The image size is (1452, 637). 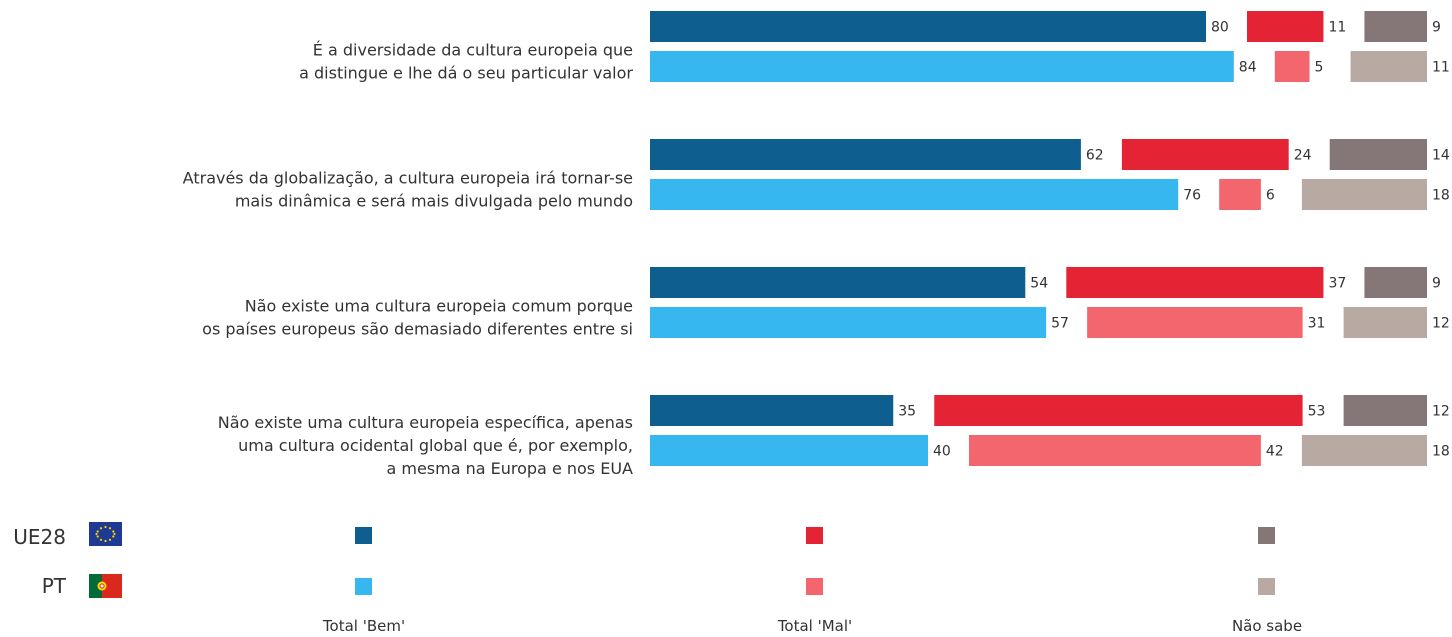 What do you see at coordinates (1039, 284) in the screenshot?
I see `value-label: 54` at bounding box center [1039, 284].